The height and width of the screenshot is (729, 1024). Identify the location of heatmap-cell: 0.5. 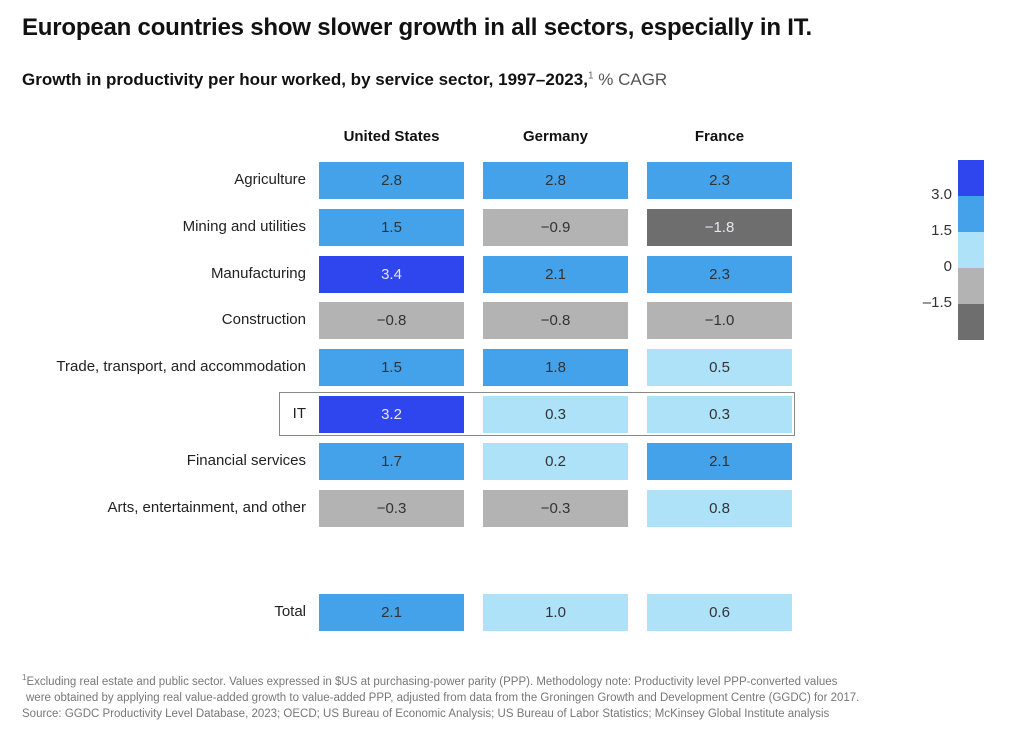
(719, 368).